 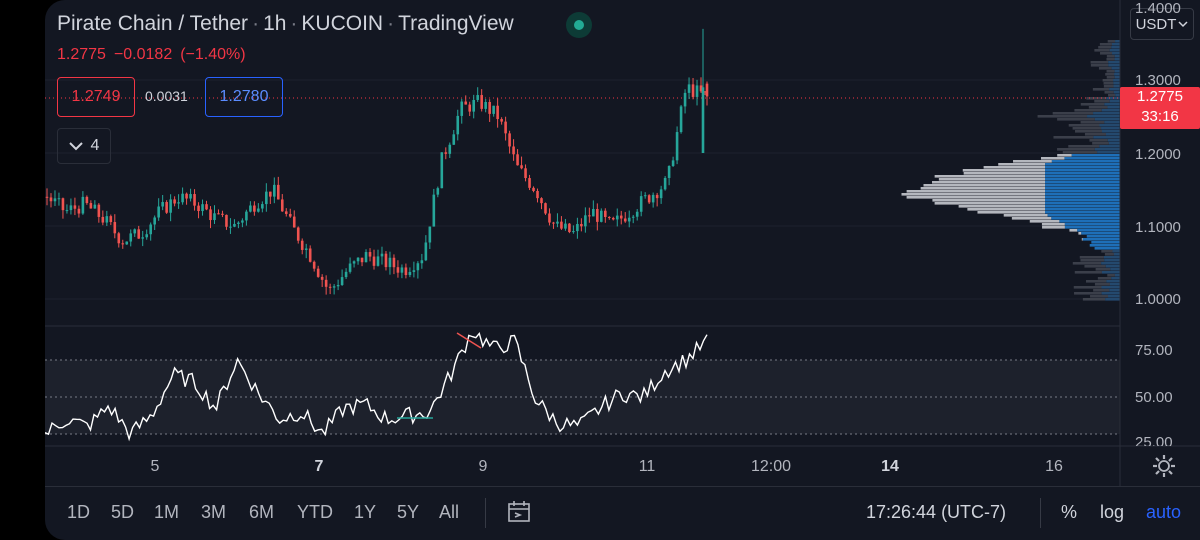 What do you see at coordinates (936, 512) in the screenshot?
I see `clock-timezone: 17:26:44 (UTC-7)` at bounding box center [936, 512].